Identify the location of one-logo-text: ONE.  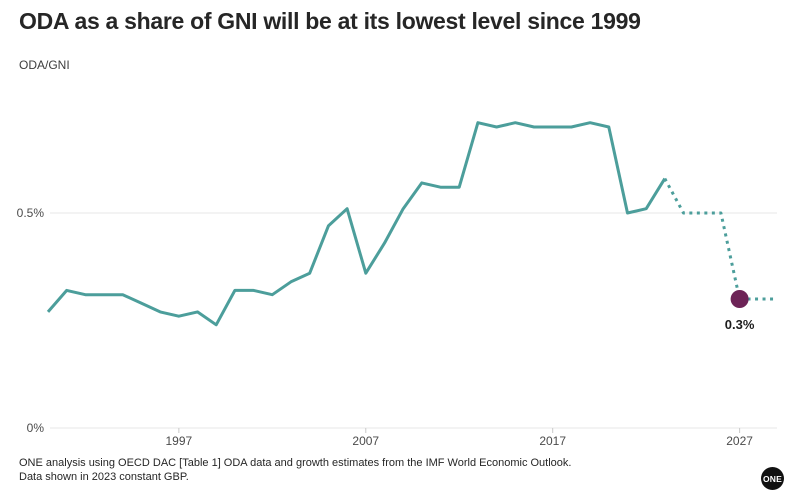
(772, 478).